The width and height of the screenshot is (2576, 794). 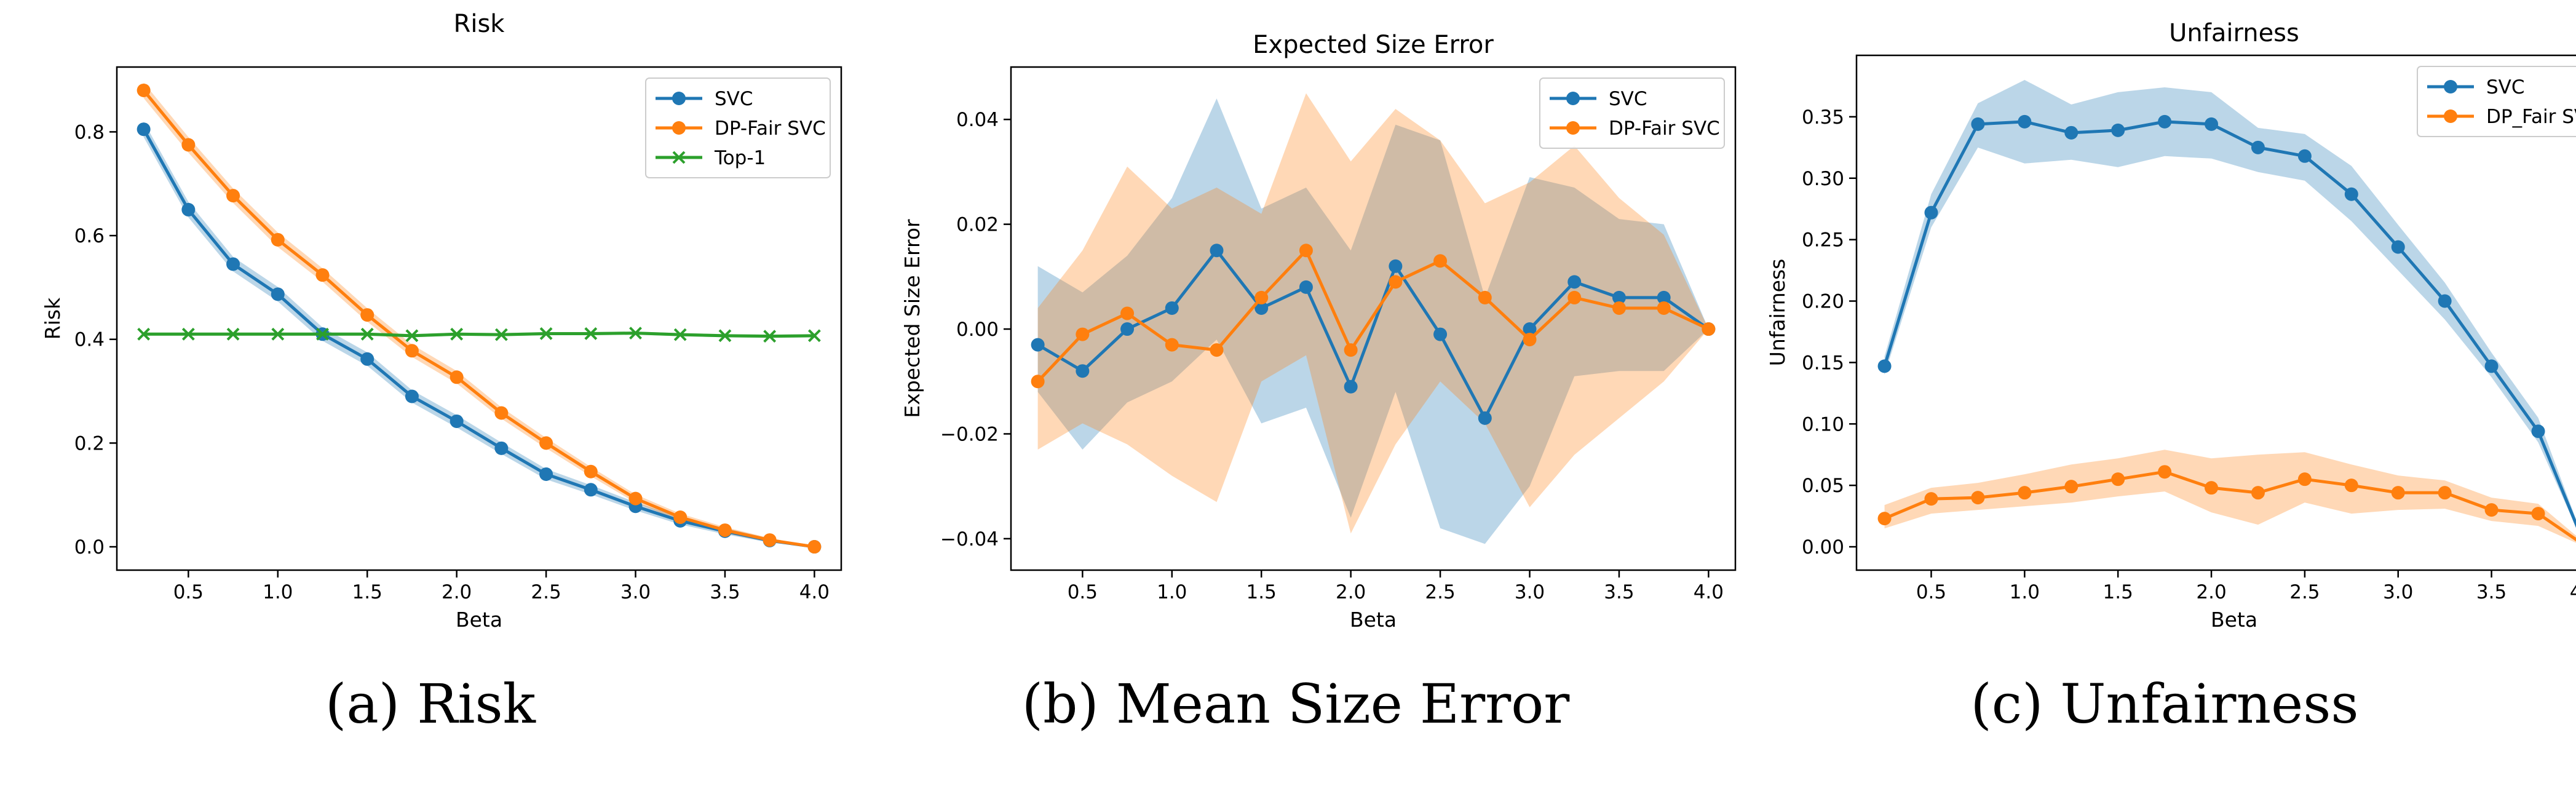 What do you see at coordinates (431, 704) in the screenshot?
I see `risk-caption: (a) Risk` at bounding box center [431, 704].